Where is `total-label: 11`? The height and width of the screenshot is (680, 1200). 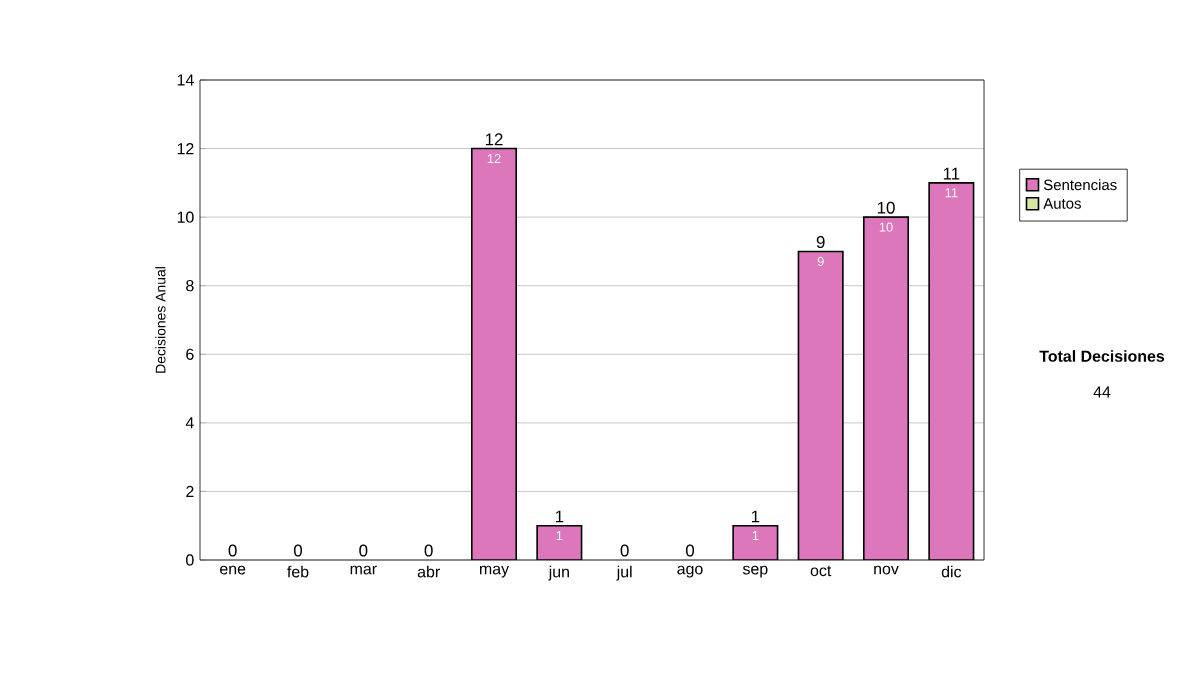 total-label: 11 is located at coordinates (951, 173).